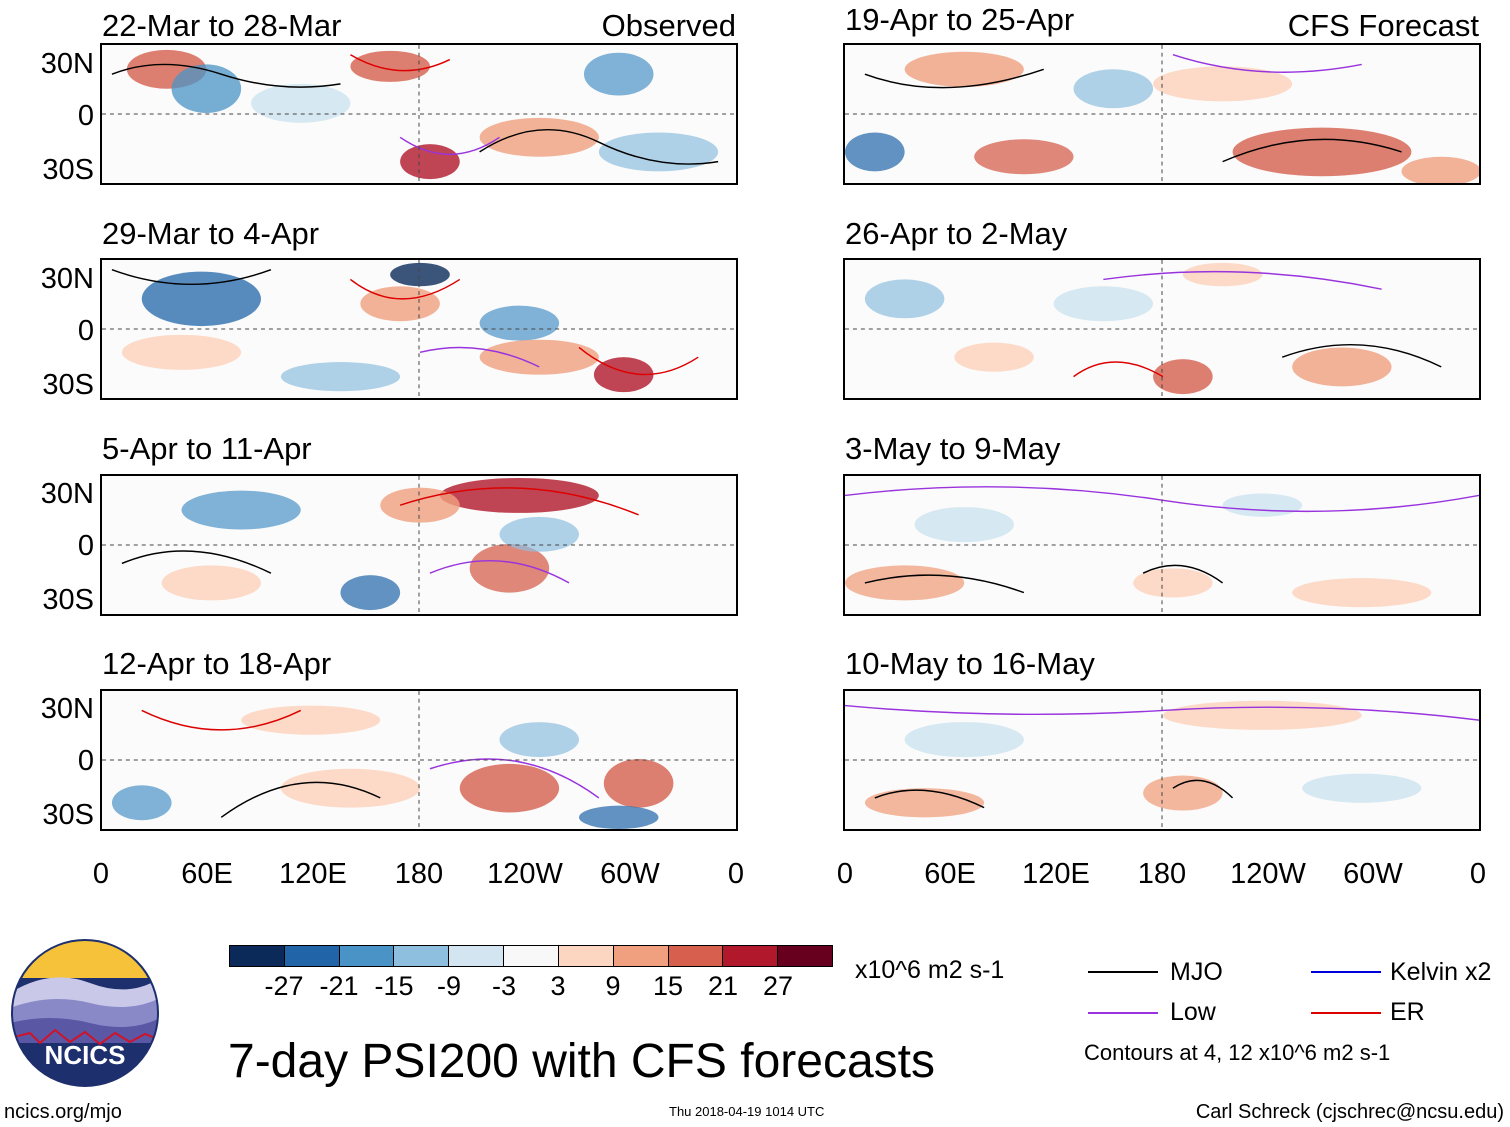  Describe the element at coordinates (668, 986) in the screenshot. I see `colorbar-label: 15` at that location.